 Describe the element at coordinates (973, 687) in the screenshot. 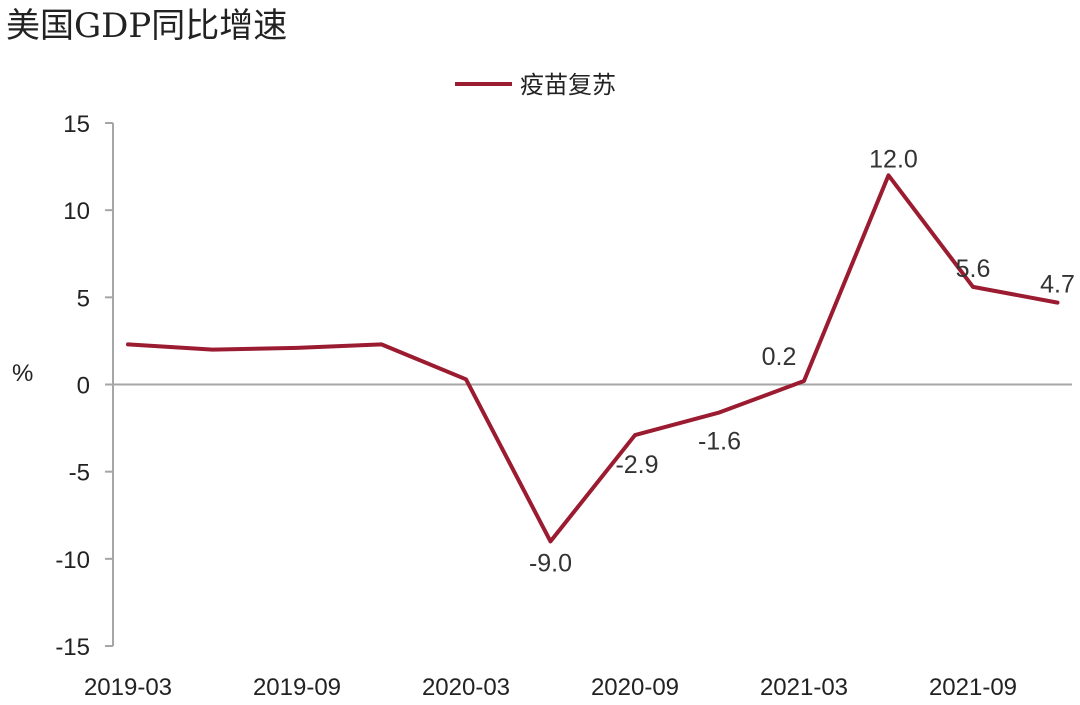

I see `x-tick-label: 2021-09` at that location.